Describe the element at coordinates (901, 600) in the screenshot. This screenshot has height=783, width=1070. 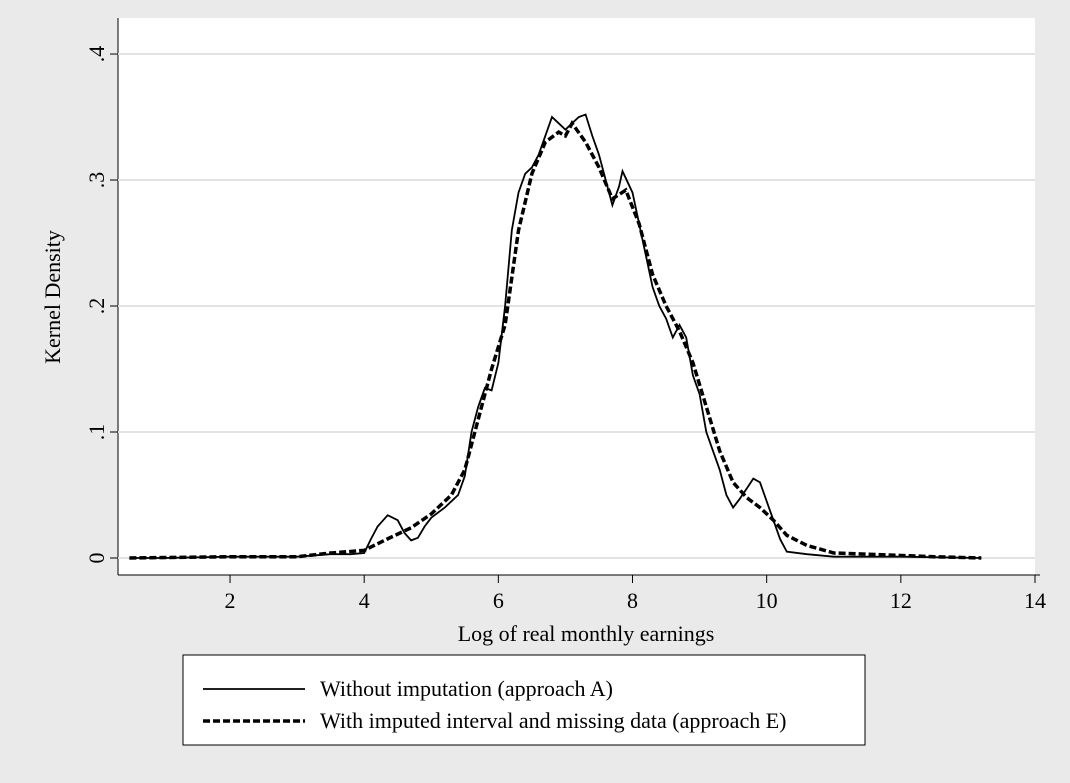
I see `x-tick-label: 12` at that location.